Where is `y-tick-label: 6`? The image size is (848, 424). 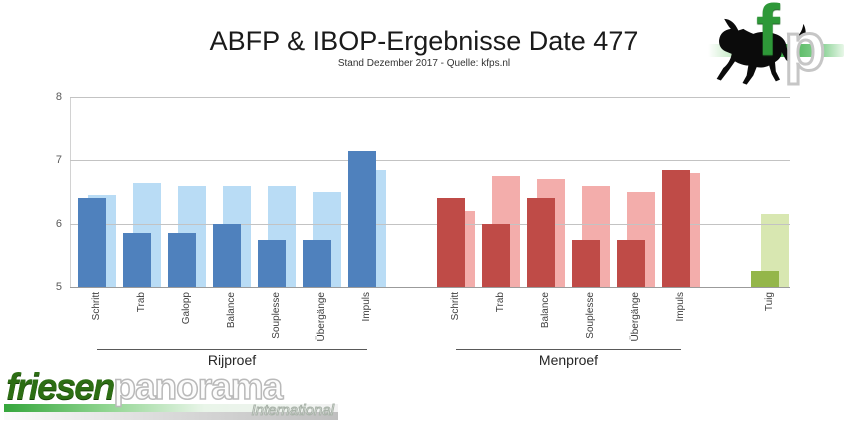 y-tick-label: 6 is located at coordinates (58, 223).